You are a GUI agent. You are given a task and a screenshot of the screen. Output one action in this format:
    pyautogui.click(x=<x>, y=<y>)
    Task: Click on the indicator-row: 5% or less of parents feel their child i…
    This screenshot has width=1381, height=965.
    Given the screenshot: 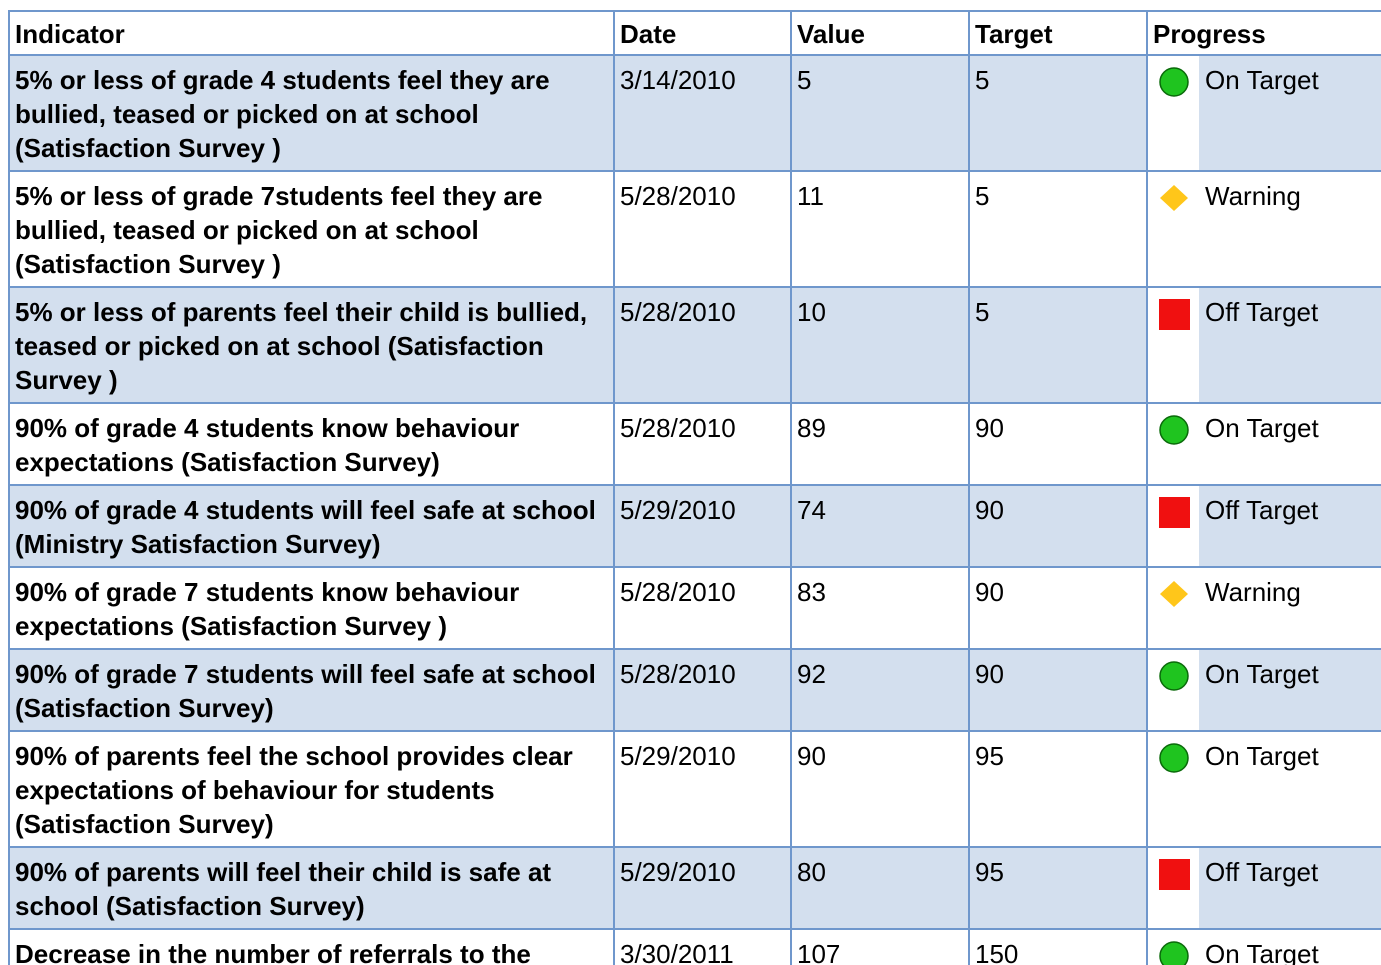 What is the action you would take?
    pyautogui.click(x=694, y=345)
    